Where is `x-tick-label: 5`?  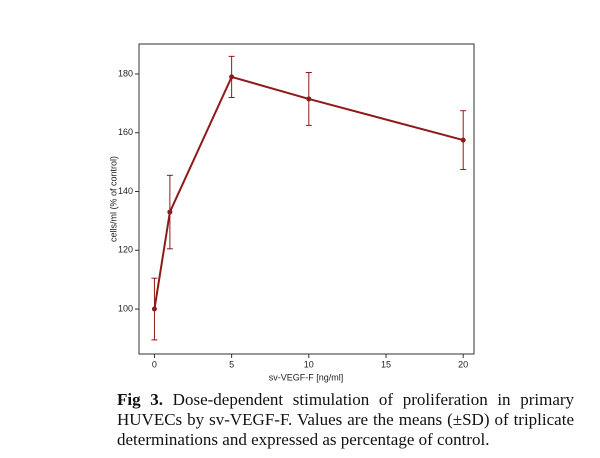 x-tick-label: 5 is located at coordinates (231, 364).